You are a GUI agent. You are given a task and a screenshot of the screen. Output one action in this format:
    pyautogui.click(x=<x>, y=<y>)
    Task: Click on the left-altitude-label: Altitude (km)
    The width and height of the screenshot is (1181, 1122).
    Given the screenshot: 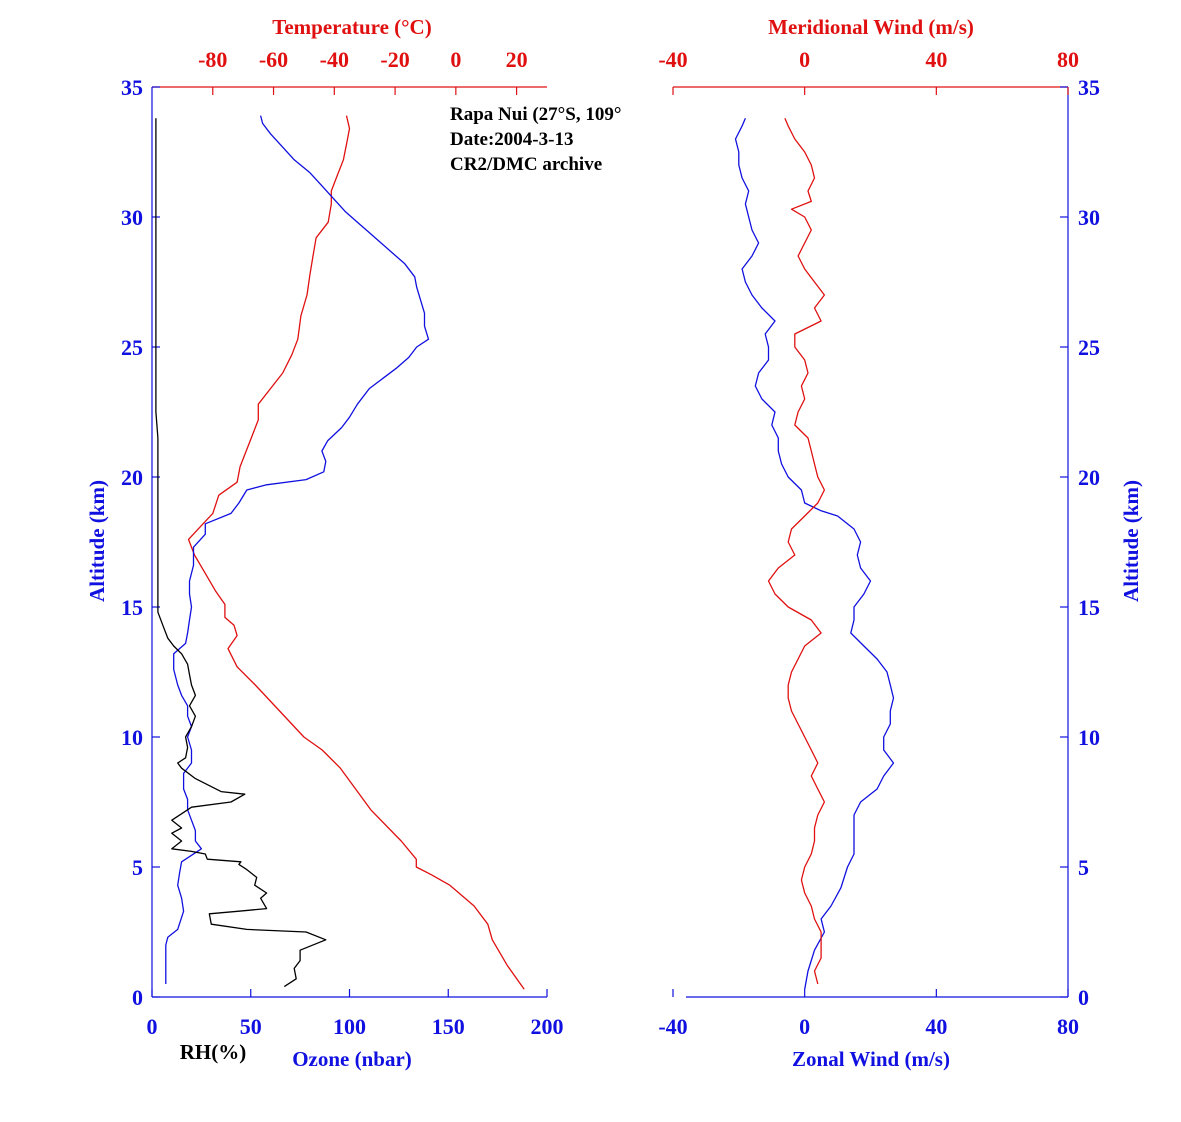 What is the action you would take?
    pyautogui.click(x=97, y=541)
    